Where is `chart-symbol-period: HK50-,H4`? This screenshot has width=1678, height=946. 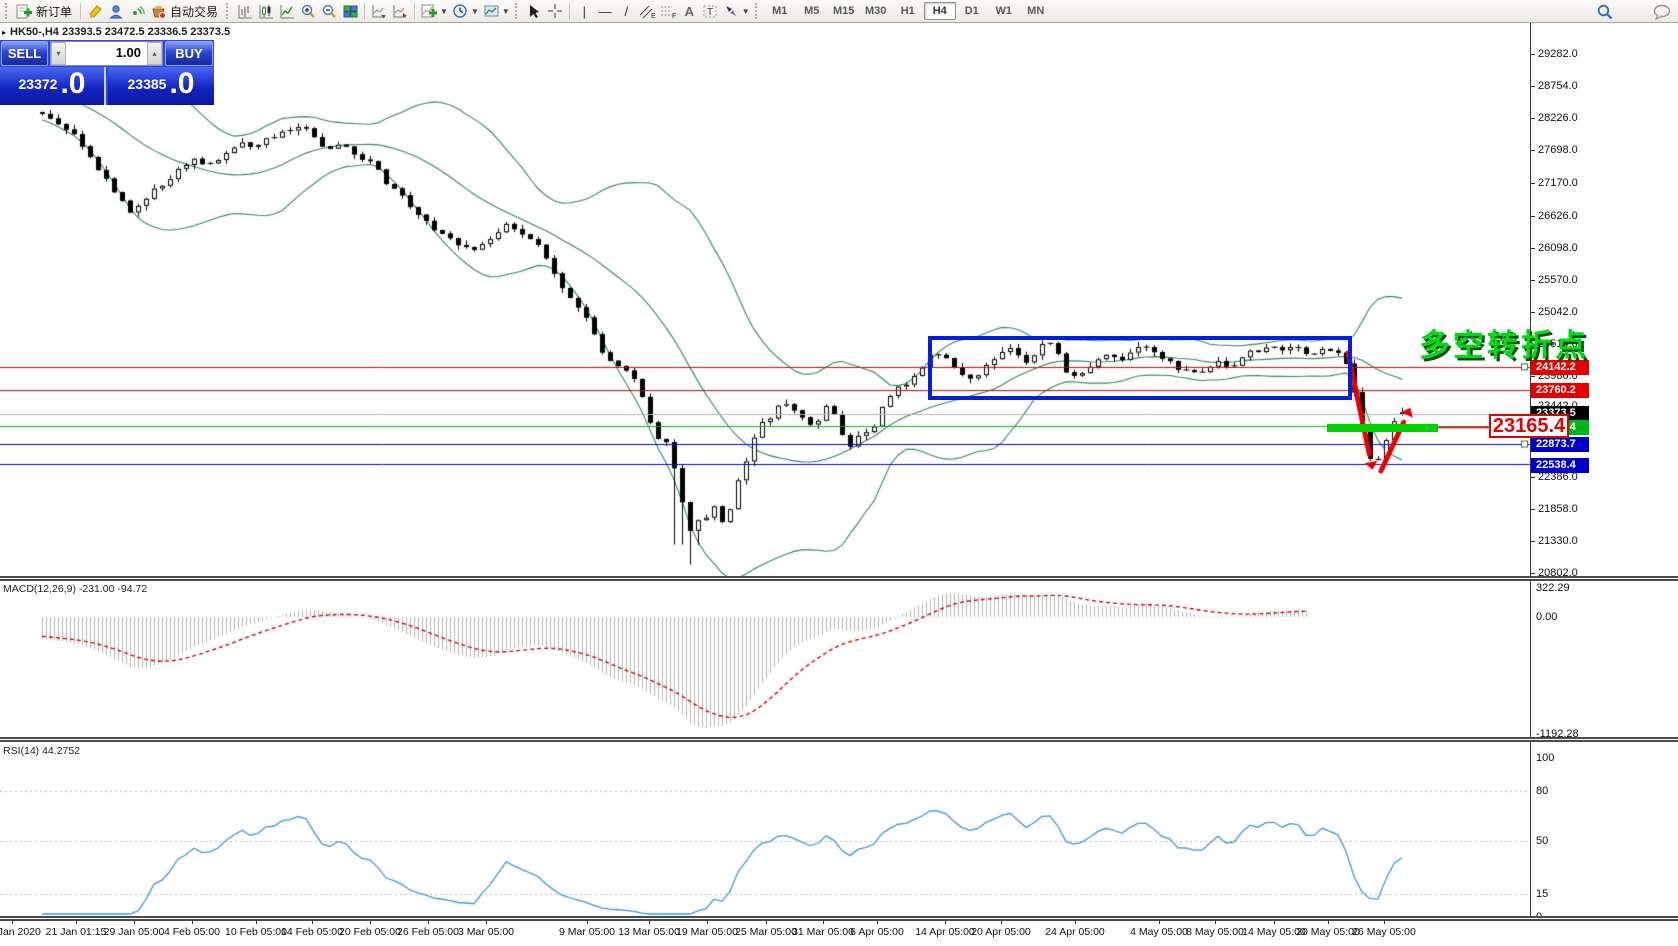
chart-symbol-period: HK50-,H4 is located at coordinates (34, 32).